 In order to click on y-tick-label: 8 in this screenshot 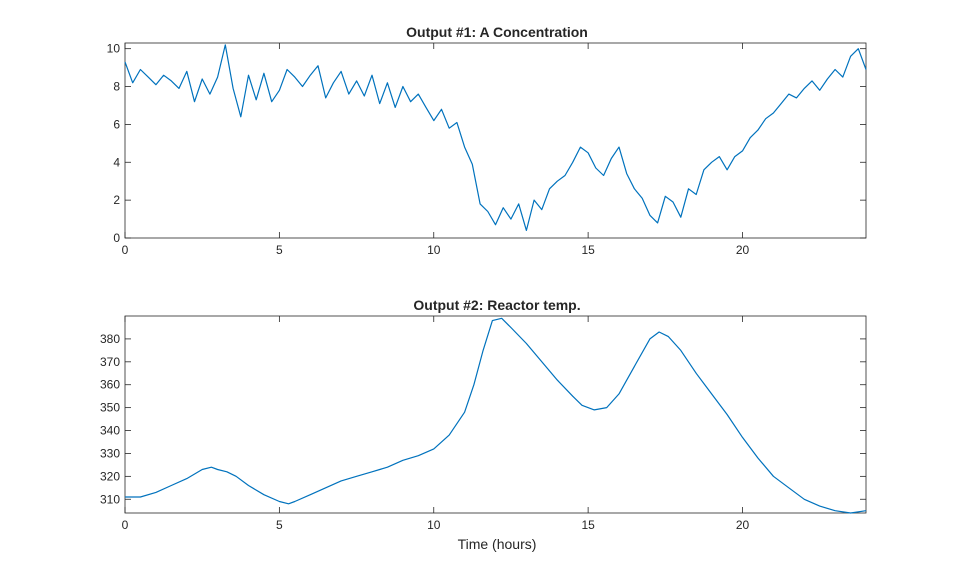, I will do `click(116, 87)`.